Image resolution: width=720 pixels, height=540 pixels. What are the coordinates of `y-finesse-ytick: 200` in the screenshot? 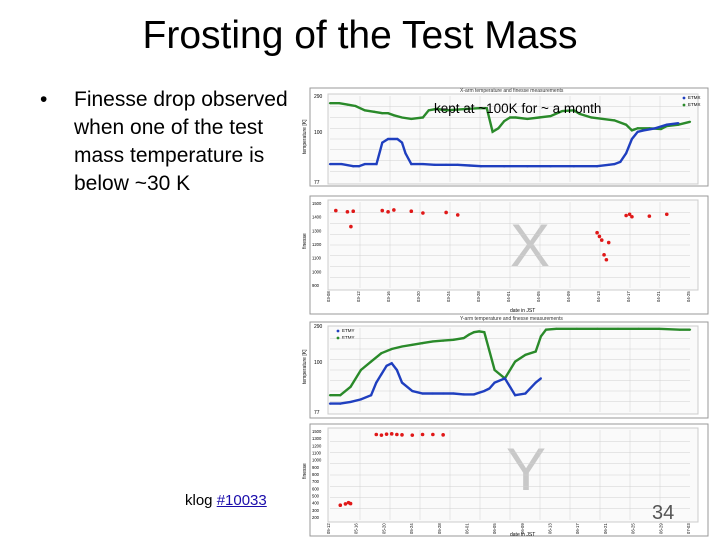 It's located at (316, 517).